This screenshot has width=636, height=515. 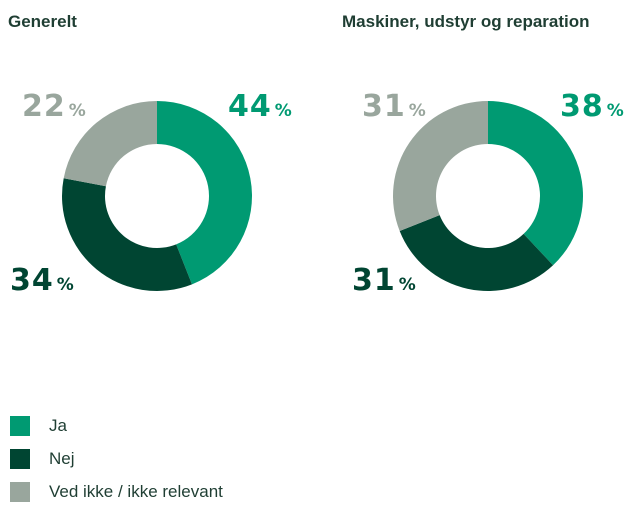 I want to click on donut-1-label-nej: 34%, so click(x=42, y=280).